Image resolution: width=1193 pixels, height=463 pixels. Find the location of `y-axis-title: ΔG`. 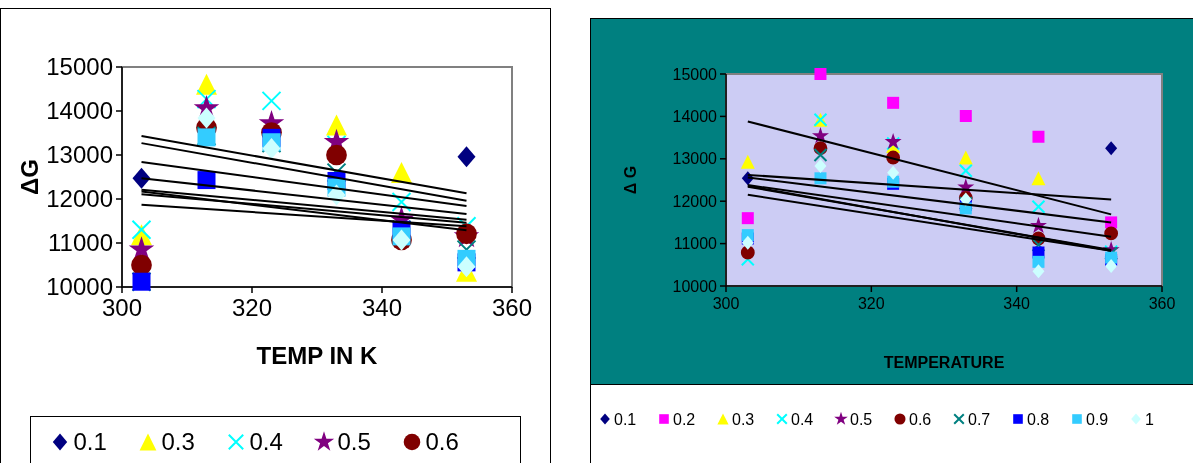

y-axis-title: ΔG is located at coordinates (29, 177).